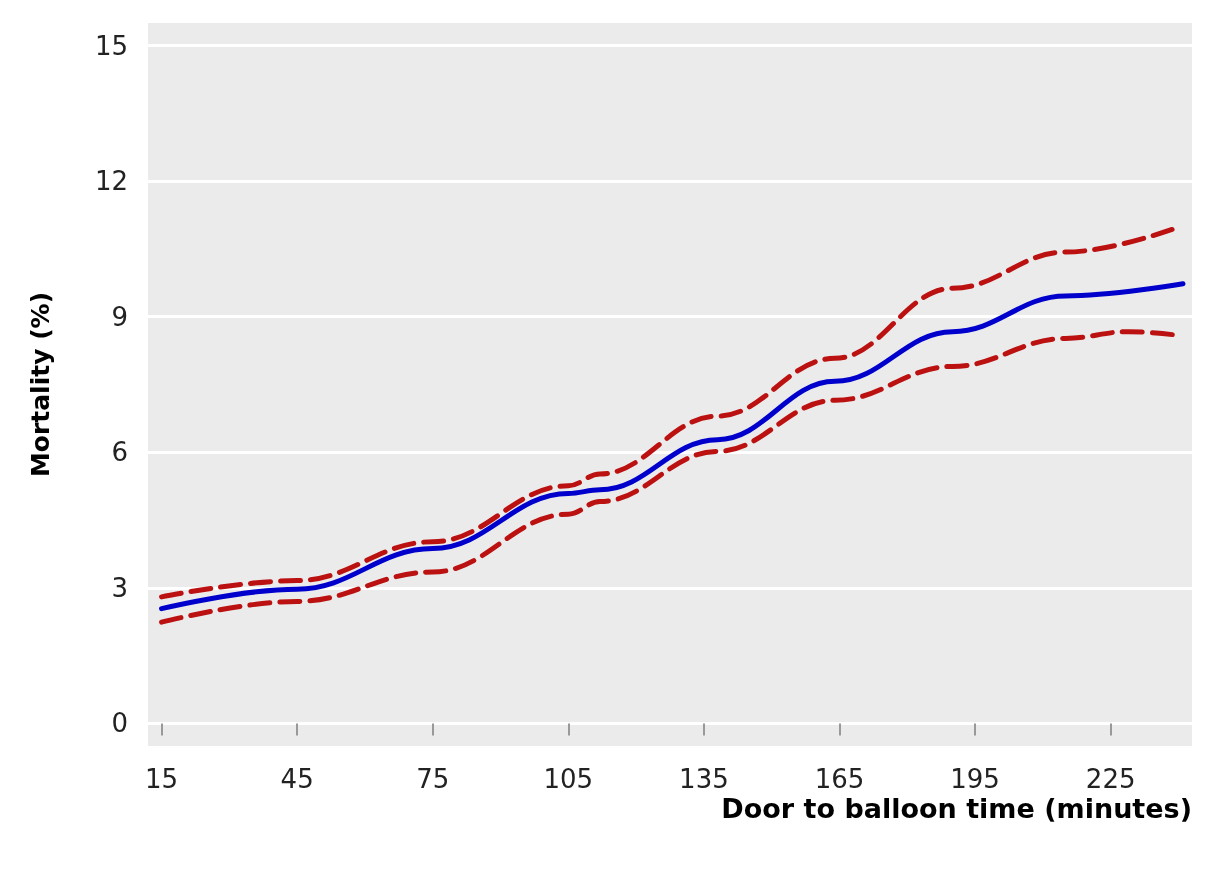  What do you see at coordinates (119, 316) in the screenshot?
I see `y-tick-label: 9` at bounding box center [119, 316].